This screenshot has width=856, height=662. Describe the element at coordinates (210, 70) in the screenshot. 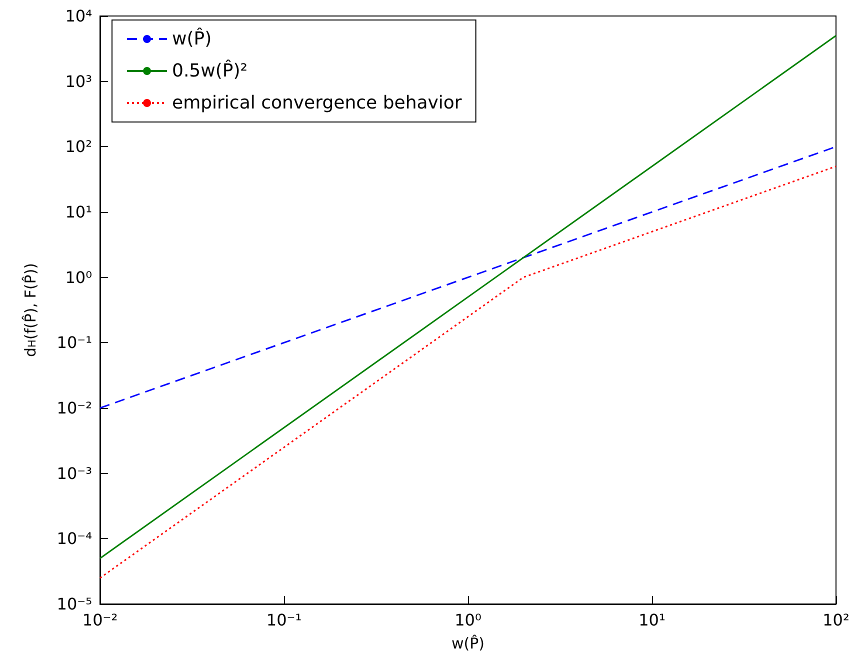

I see `legend-label: 0.5w(P̂)²` at that location.